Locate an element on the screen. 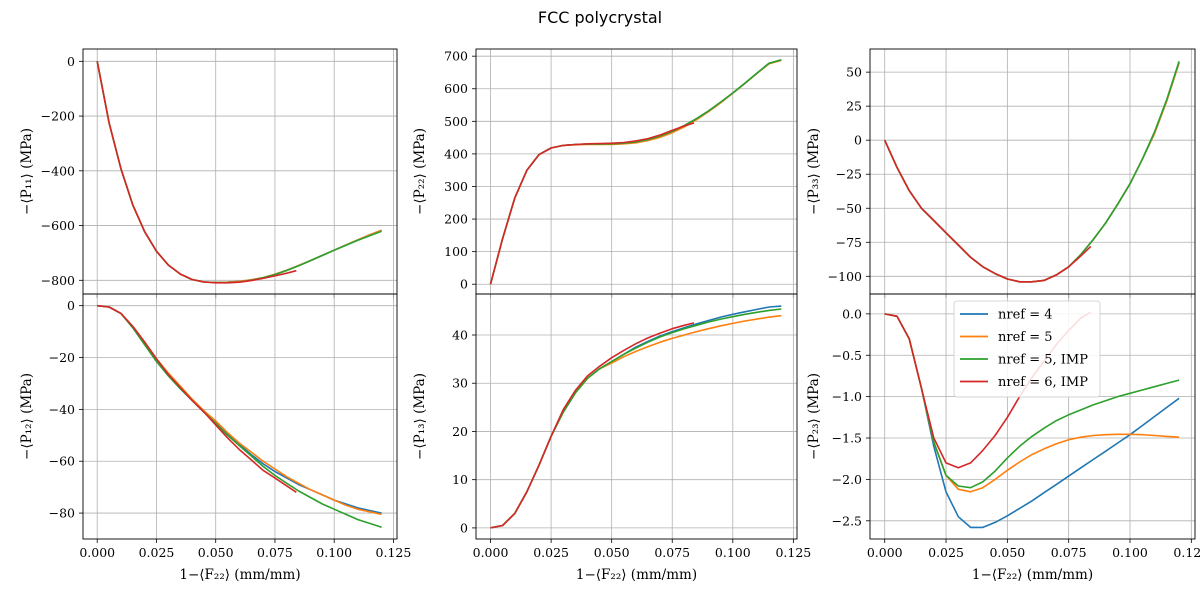 This screenshot has height=600, width=1200. y-tick-label: 40 is located at coordinates (460, 334).